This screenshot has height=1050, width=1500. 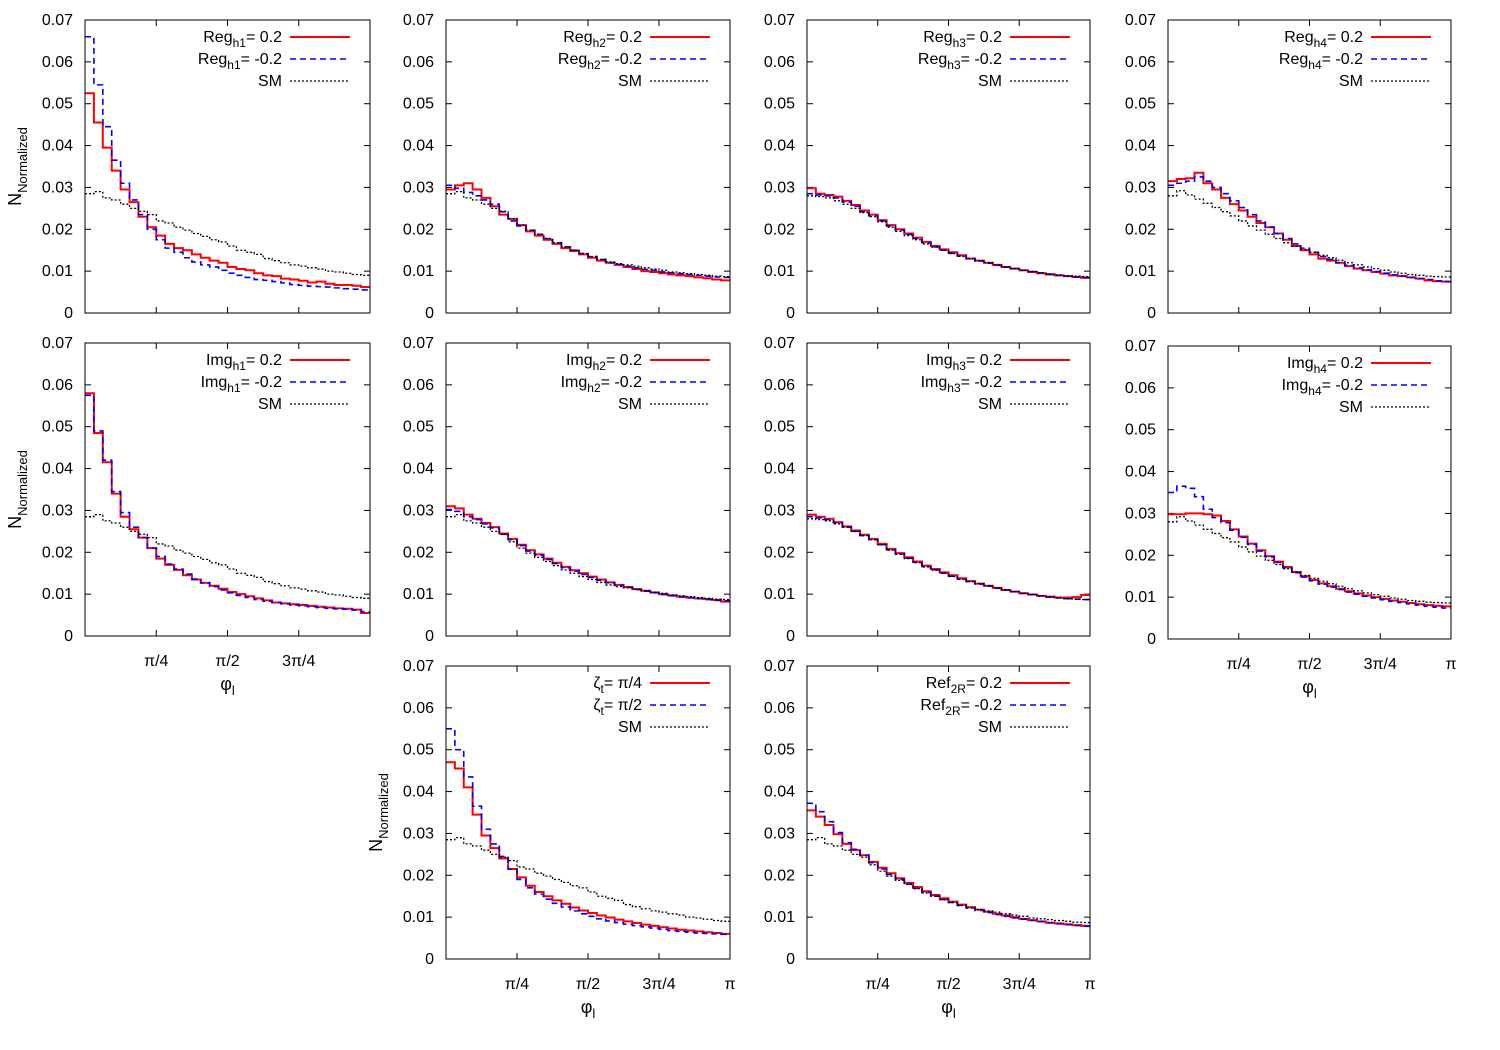 I want to click on legend-label: ζt= π/2, so click(x=617, y=707).